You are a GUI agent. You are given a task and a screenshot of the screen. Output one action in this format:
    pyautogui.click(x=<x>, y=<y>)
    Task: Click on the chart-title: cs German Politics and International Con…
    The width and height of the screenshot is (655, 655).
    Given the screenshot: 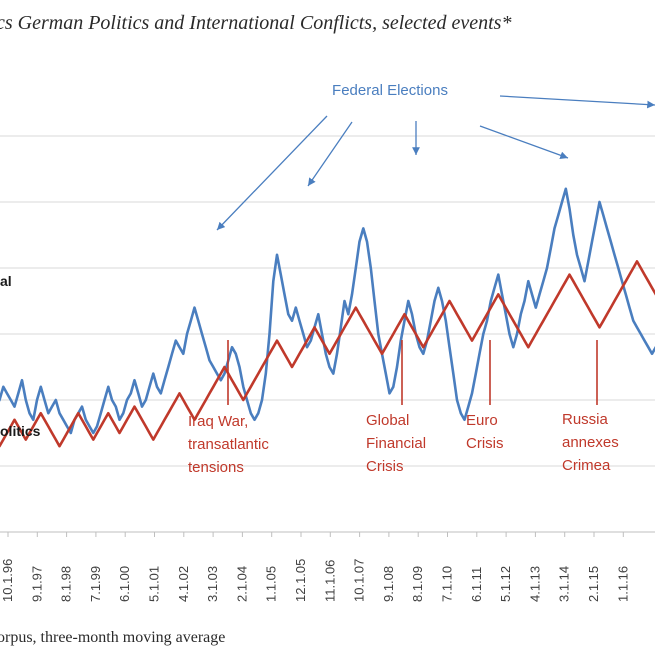 What is the action you would take?
    pyautogui.click(x=256, y=23)
    